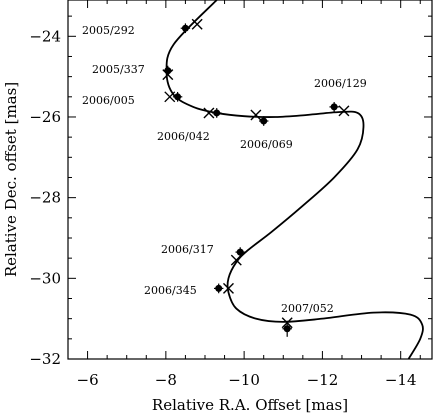  I want to click on epoch-label: 2006/129, so click(340, 83).